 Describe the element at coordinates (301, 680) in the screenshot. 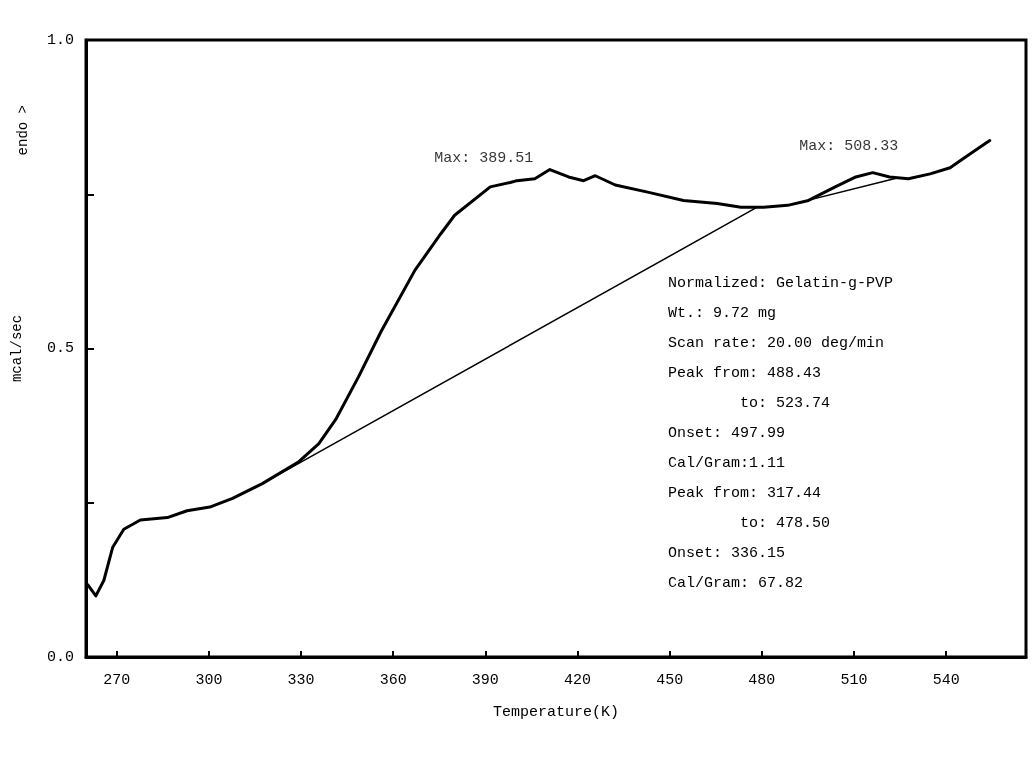

I see `x-tick-label: 330` at that location.